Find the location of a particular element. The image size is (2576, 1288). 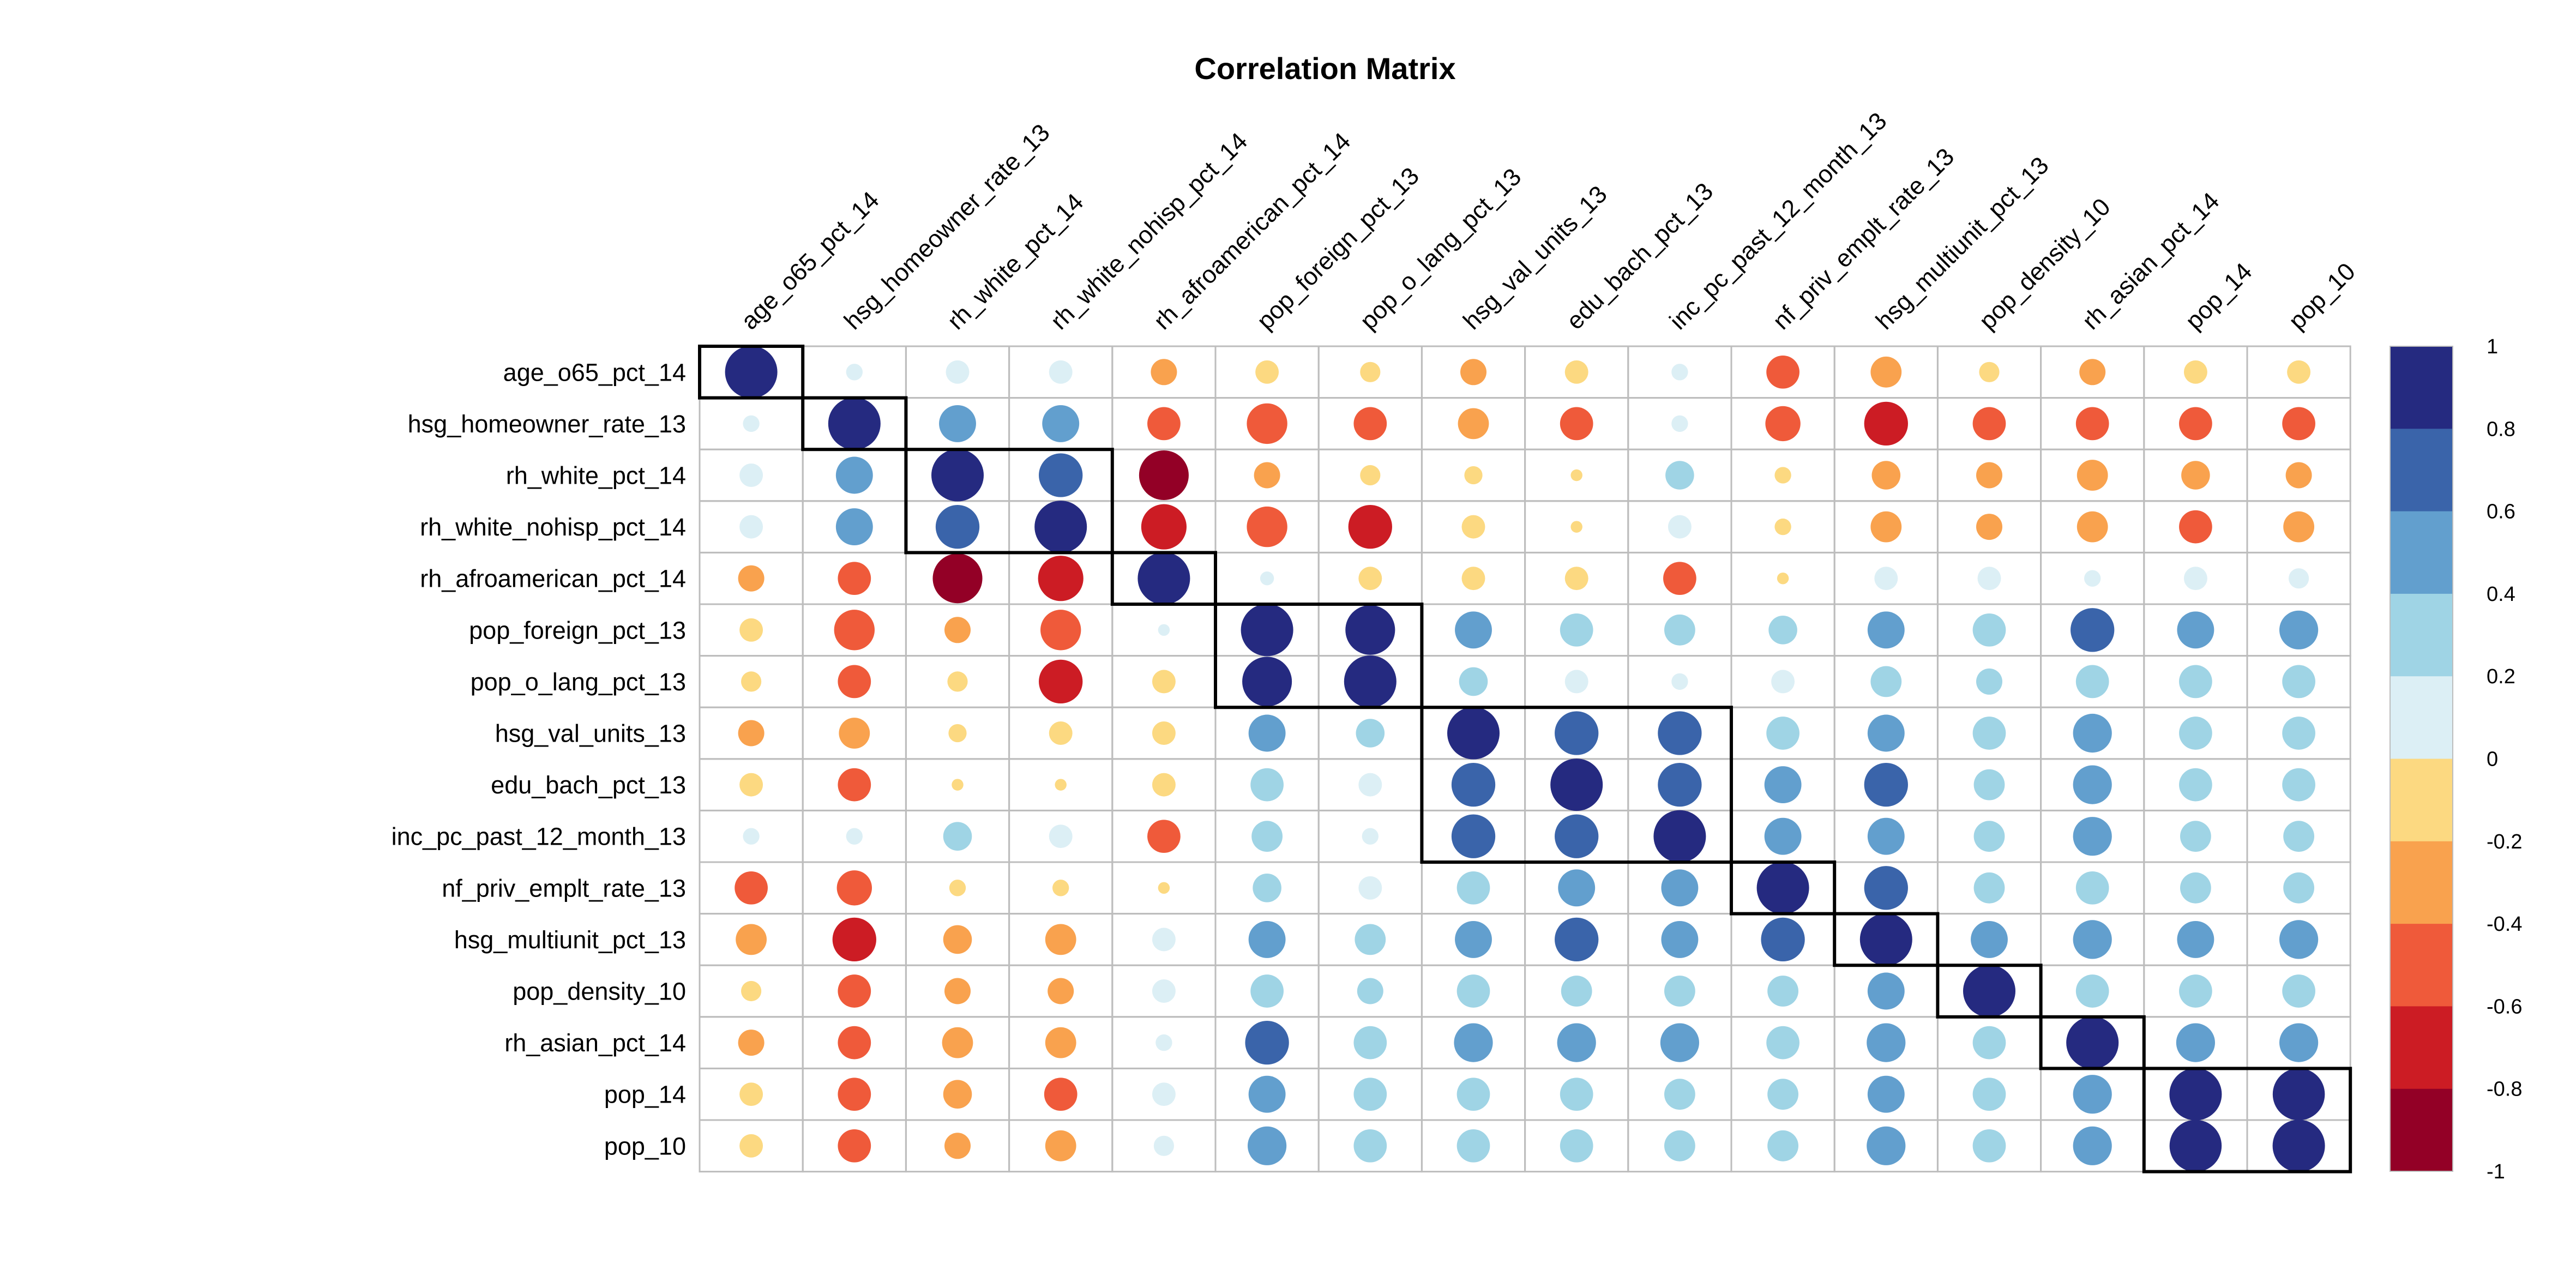

column-label: inc_pc_past_12_month_13 is located at coordinates (1778, 221).